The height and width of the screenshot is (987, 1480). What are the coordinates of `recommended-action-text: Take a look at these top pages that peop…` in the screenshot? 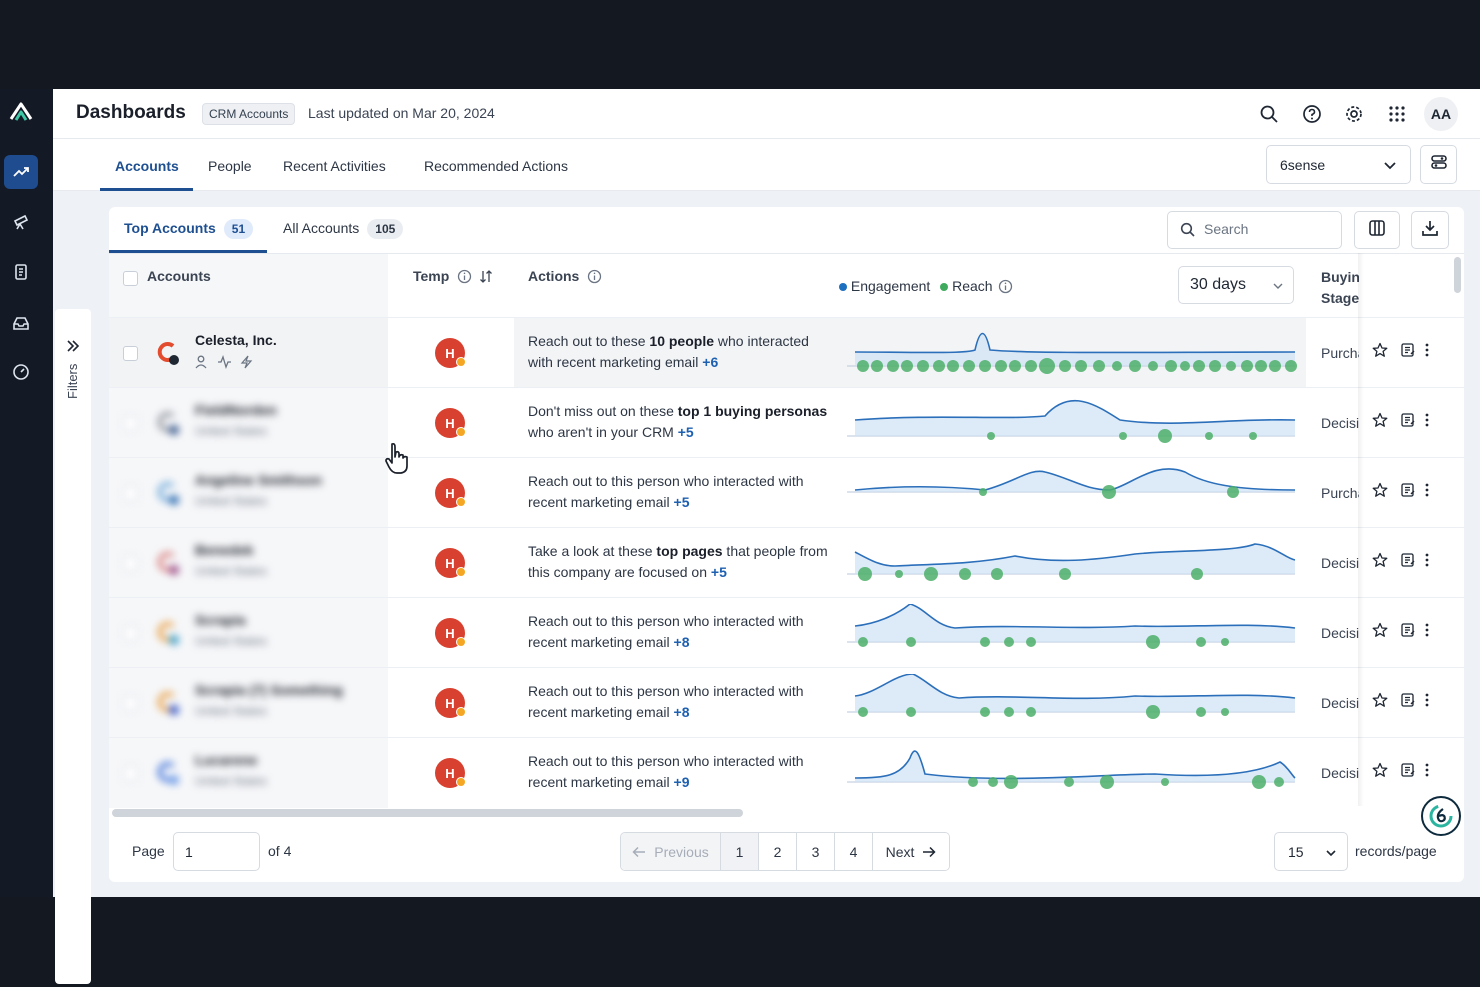 It's located at (678, 562).